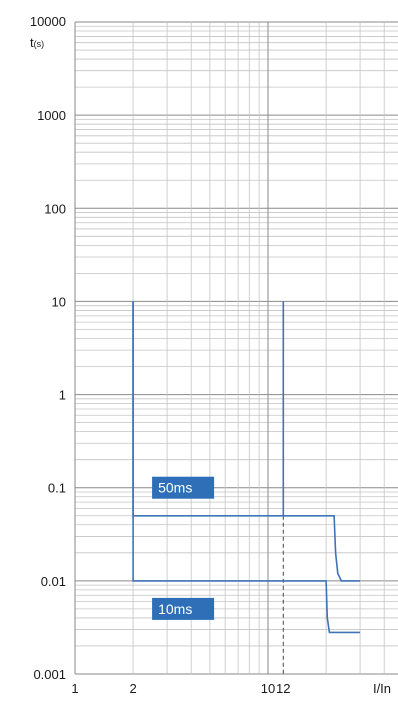  I want to click on y-tick-label: 0.1, so click(57, 488).